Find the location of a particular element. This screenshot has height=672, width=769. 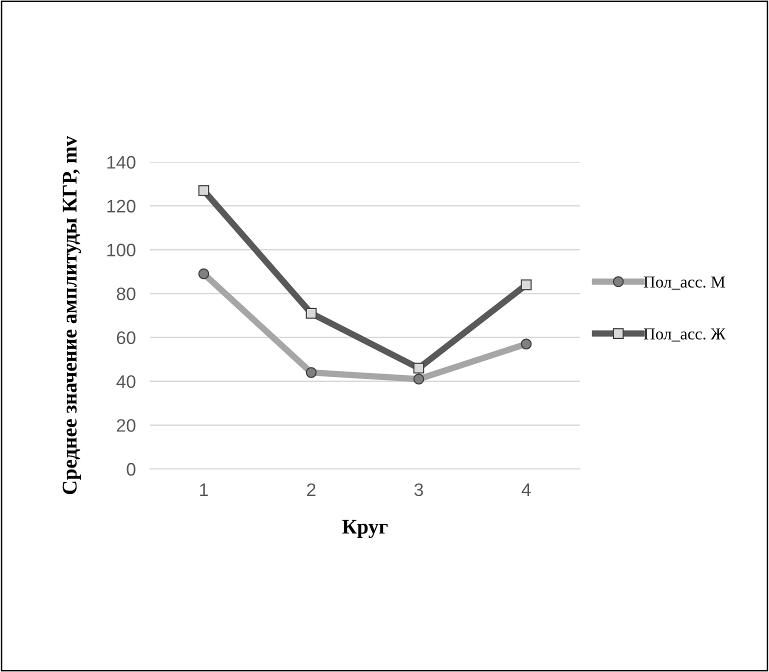

x-tick-label: 4 is located at coordinates (526, 490).